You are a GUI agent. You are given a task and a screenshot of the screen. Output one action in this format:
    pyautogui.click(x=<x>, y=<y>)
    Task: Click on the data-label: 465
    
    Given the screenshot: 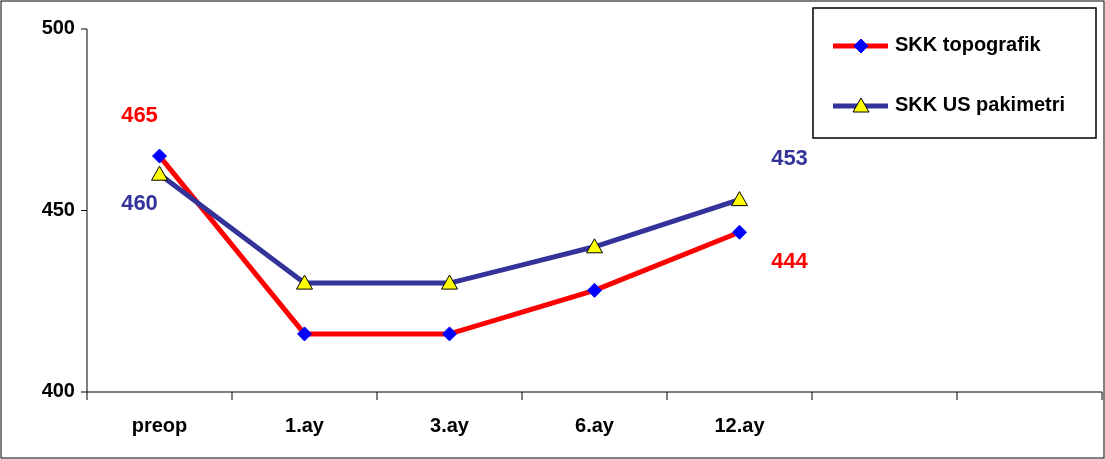 What is the action you would take?
    pyautogui.click(x=139, y=114)
    